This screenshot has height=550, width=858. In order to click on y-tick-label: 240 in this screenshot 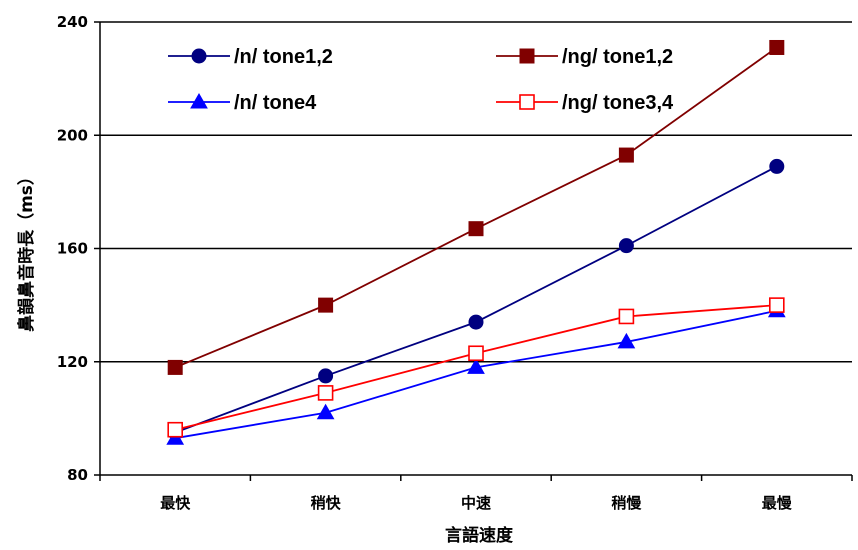, I will do `click(72, 22)`.